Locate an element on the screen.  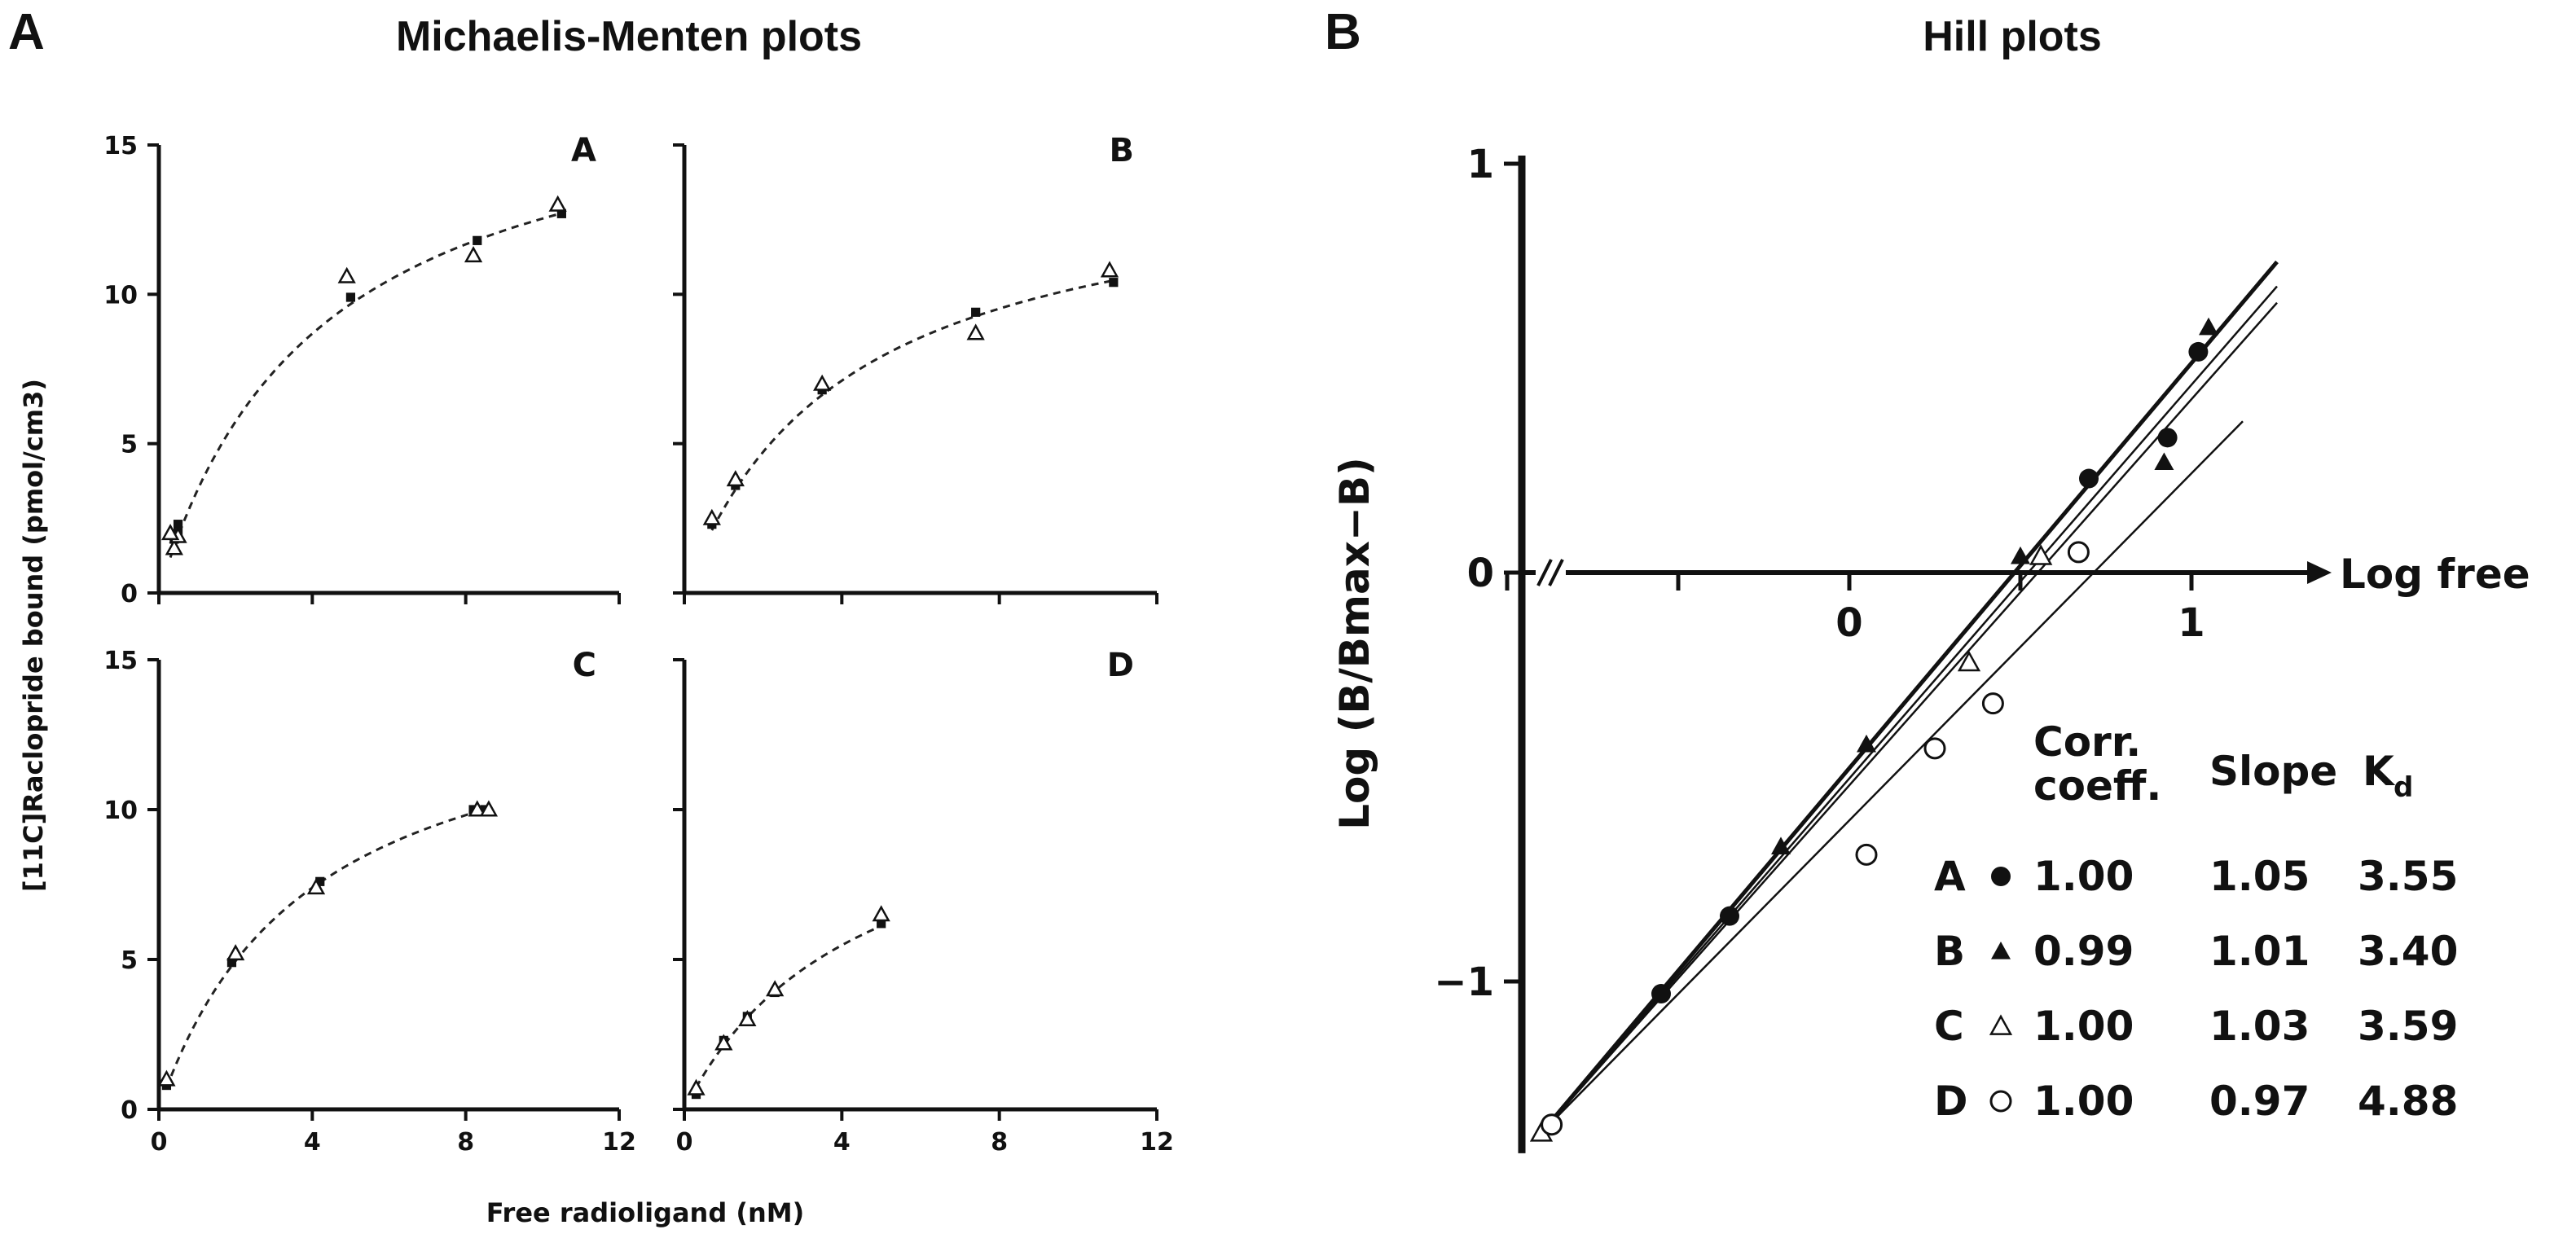
hill-x-axis-arrowhead is located at coordinates (2319, 572).